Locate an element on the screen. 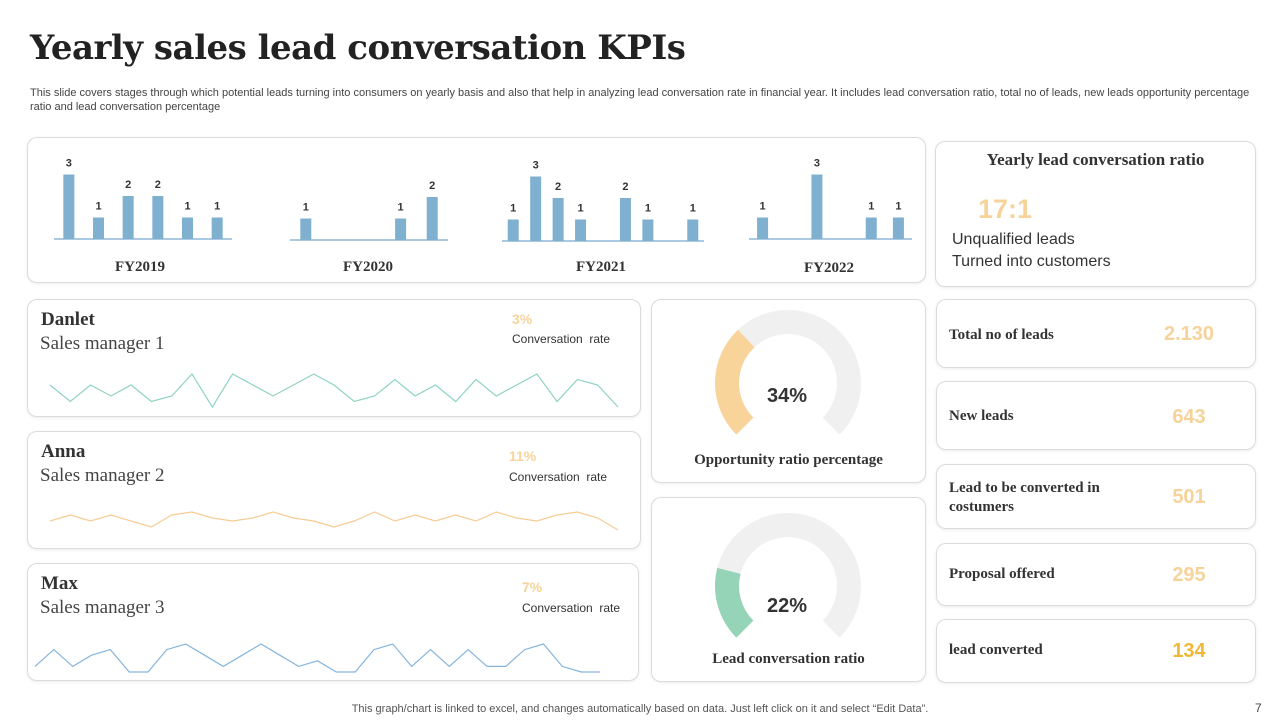 The image size is (1280, 720). stat-value: 2.130 is located at coordinates (1189, 334).